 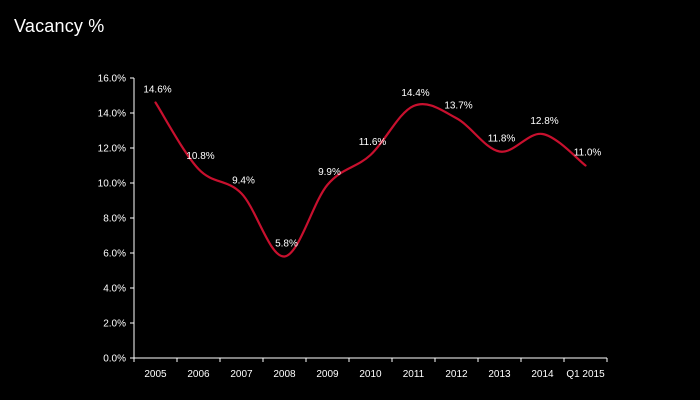 I want to click on data-label: 14.6%, so click(x=157, y=90).